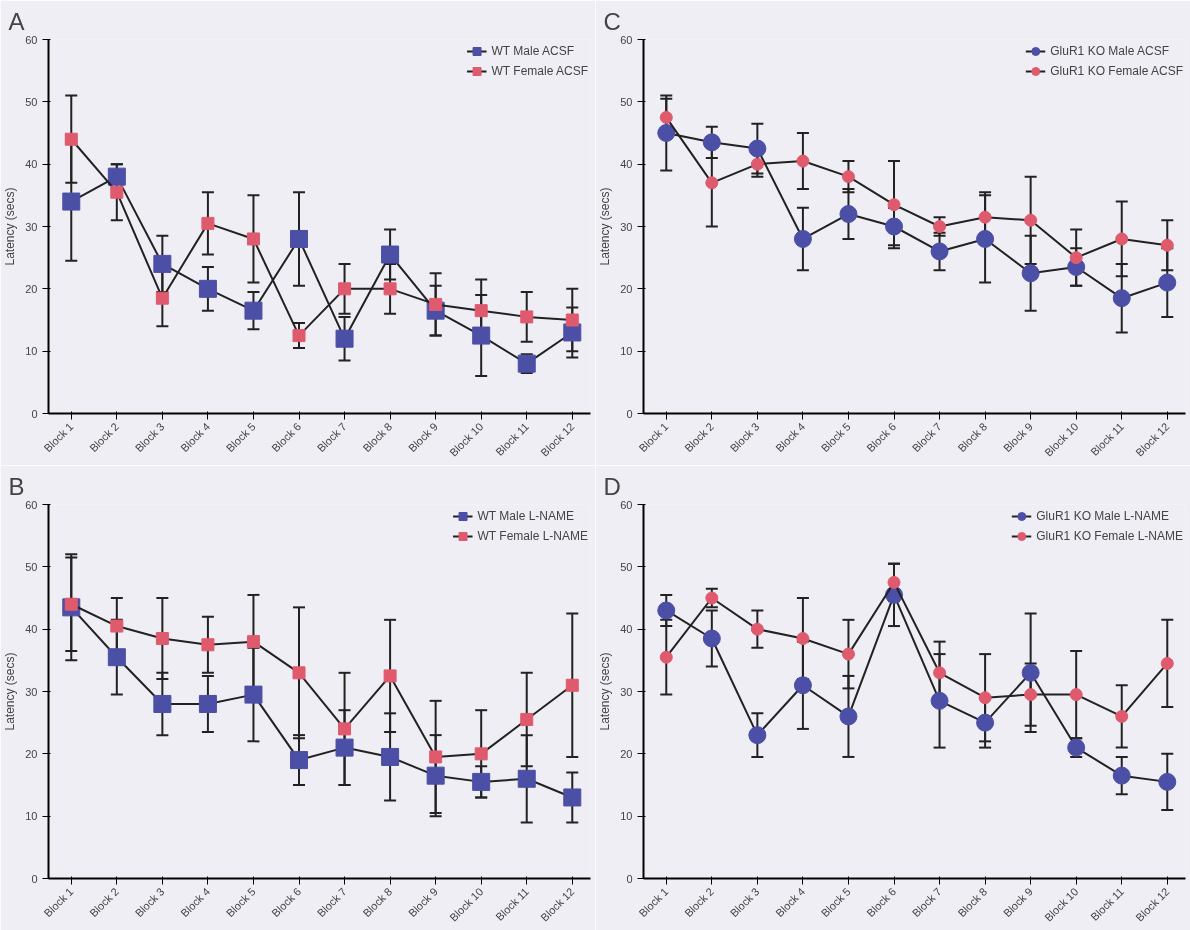 The image size is (1190, 930). I want to click on legend-label: GluR1 KO Female ACSF, so click(1116, 71).